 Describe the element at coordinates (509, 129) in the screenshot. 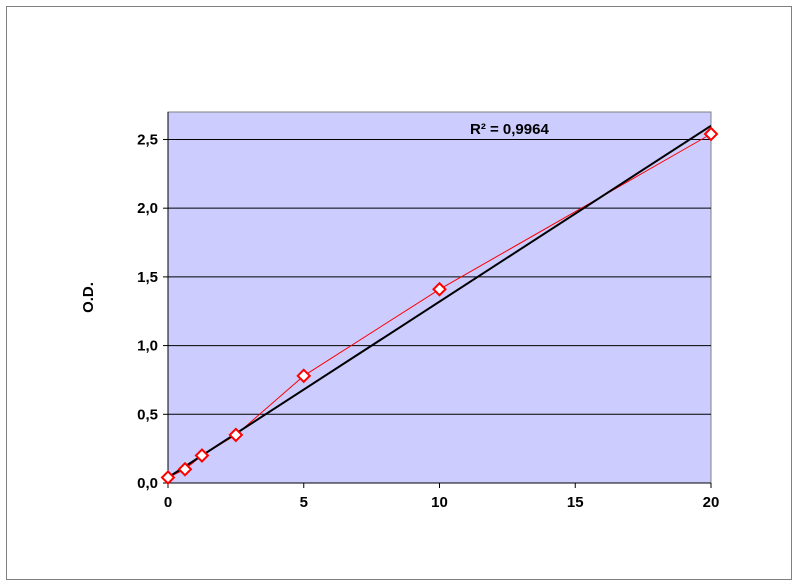

I see `r-squared-annotation: R² = 0,9964` at that location.